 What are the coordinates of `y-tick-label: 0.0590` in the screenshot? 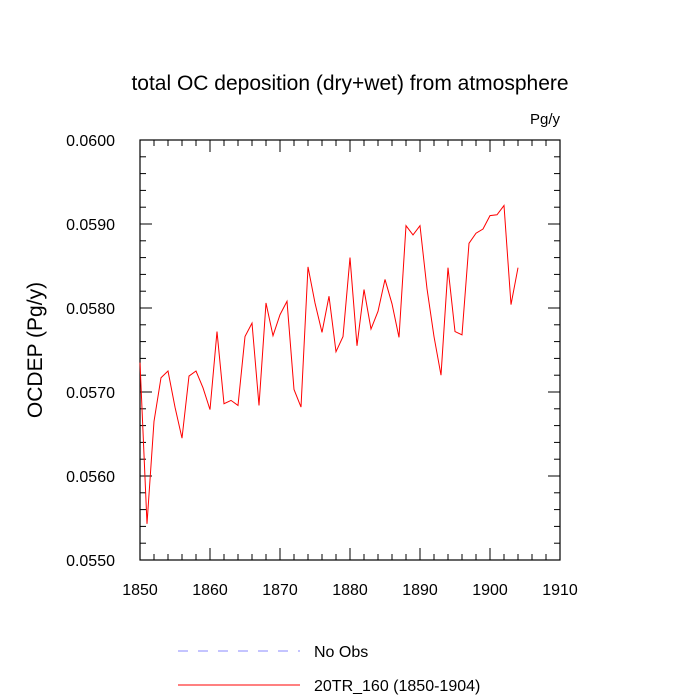 It's located at (90, 225).